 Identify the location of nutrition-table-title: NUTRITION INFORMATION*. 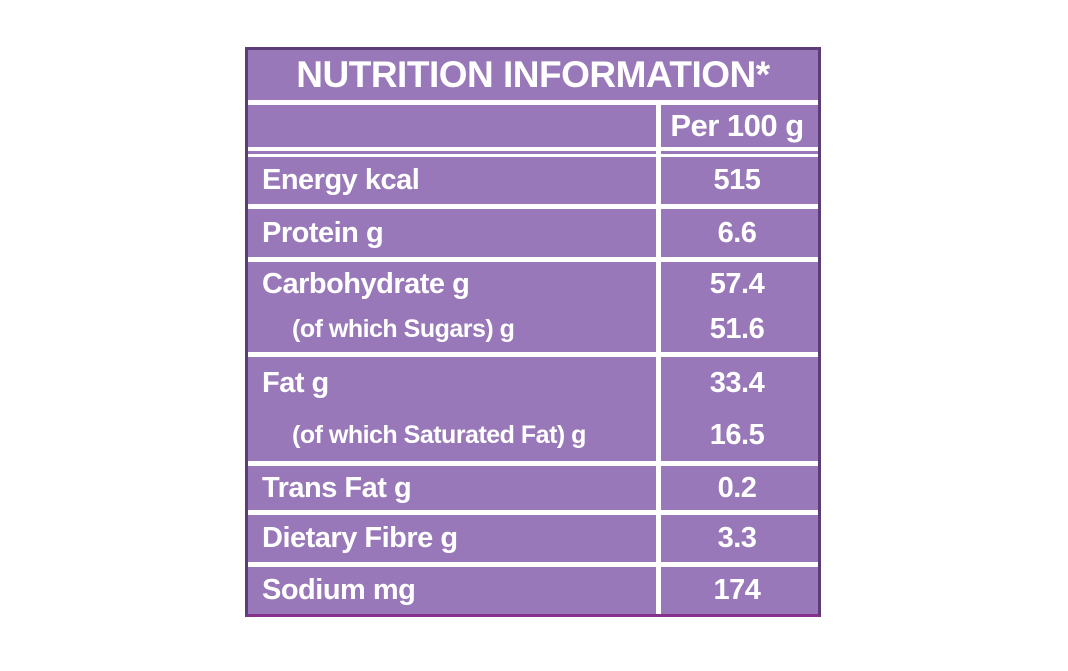
(533, 74).